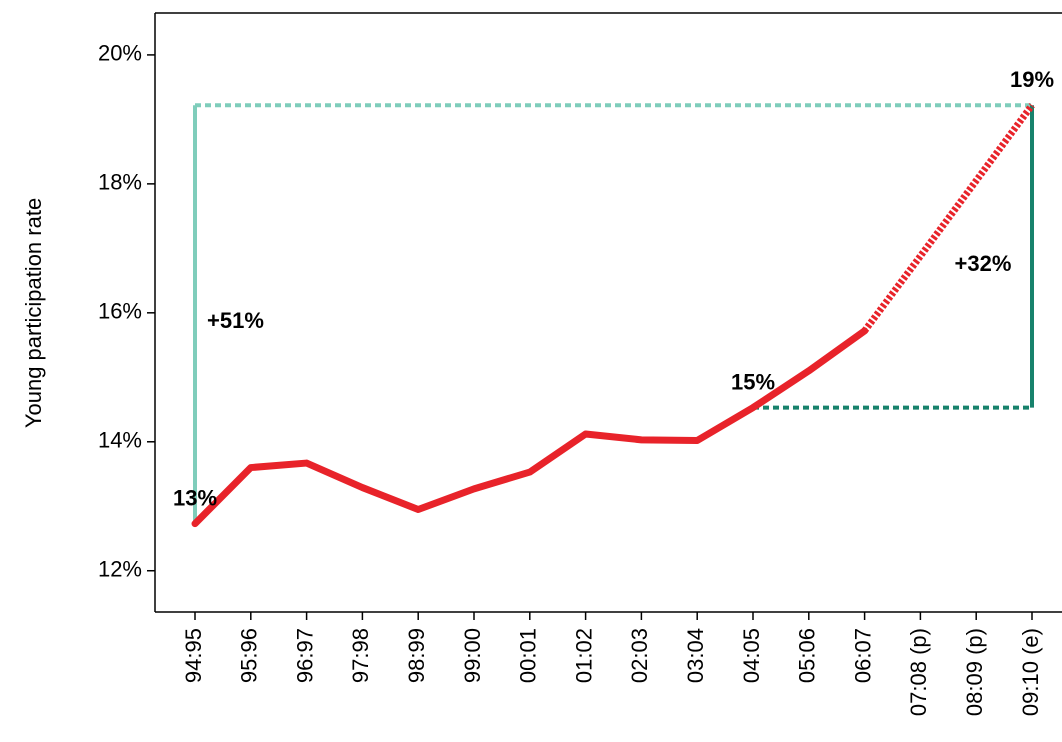 The image size is (1062, 742). I want to click on x-tick-label: 02:03, so click(639, 655).